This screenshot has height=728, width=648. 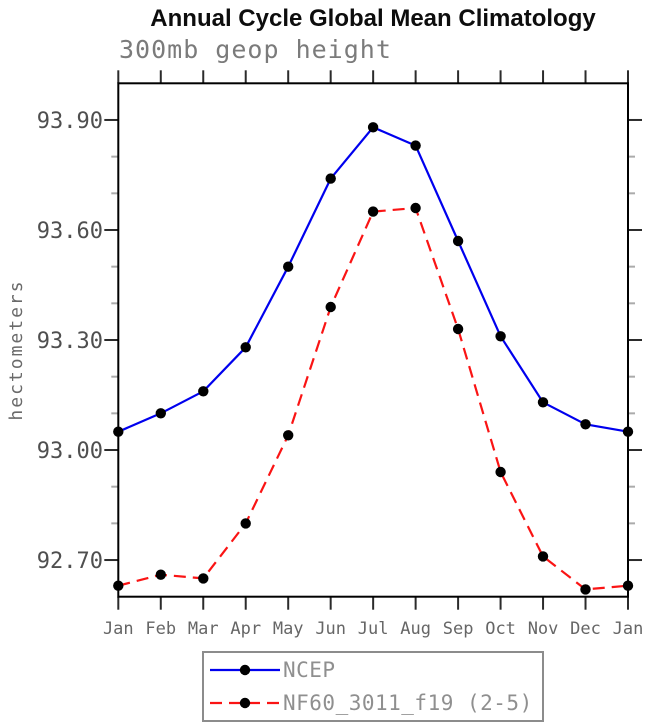 What do you see at coordinates (16, 349) in the screenshot?
I see `y-axis-title: hectometers` at bounding box center [16, 349].